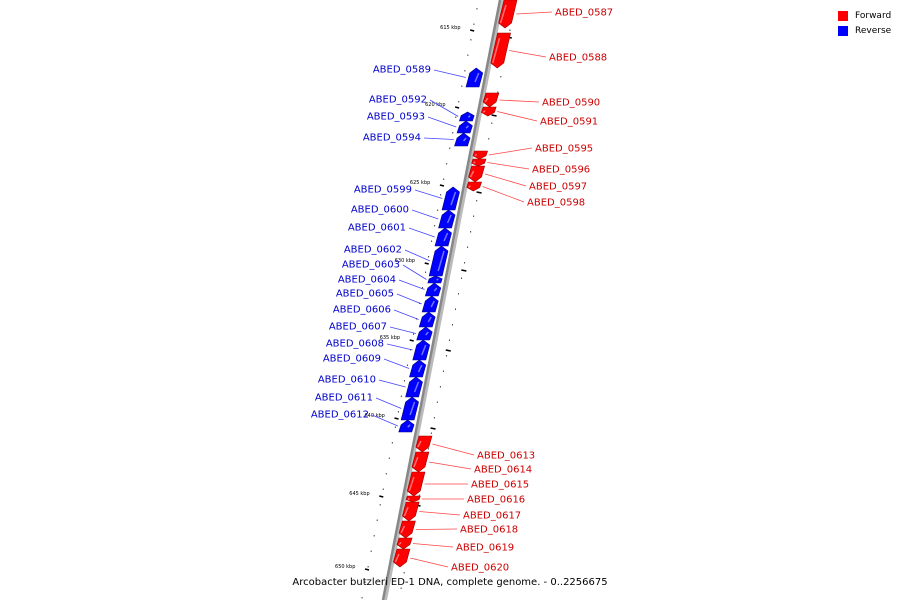 The width and height of the screenshot is (900, 600). I want to click on gene-label: ABED_0612, so click(340, 415).